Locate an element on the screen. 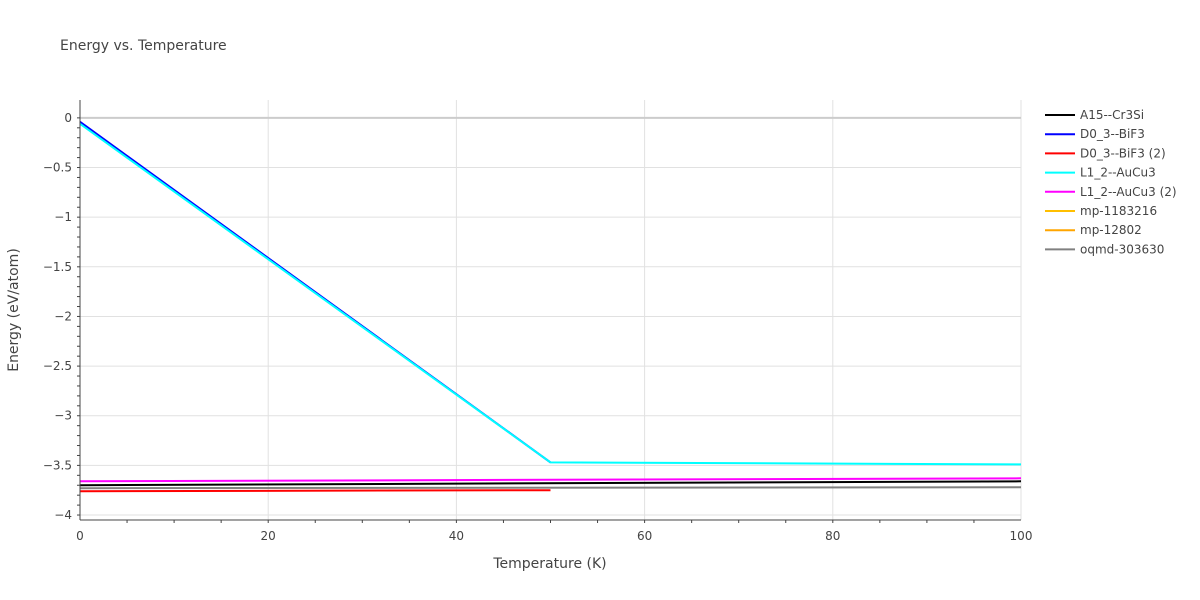 The width and height of the screenshot is (1200, 600). x-tick-label: 40 is located at coordinates (456, 536).